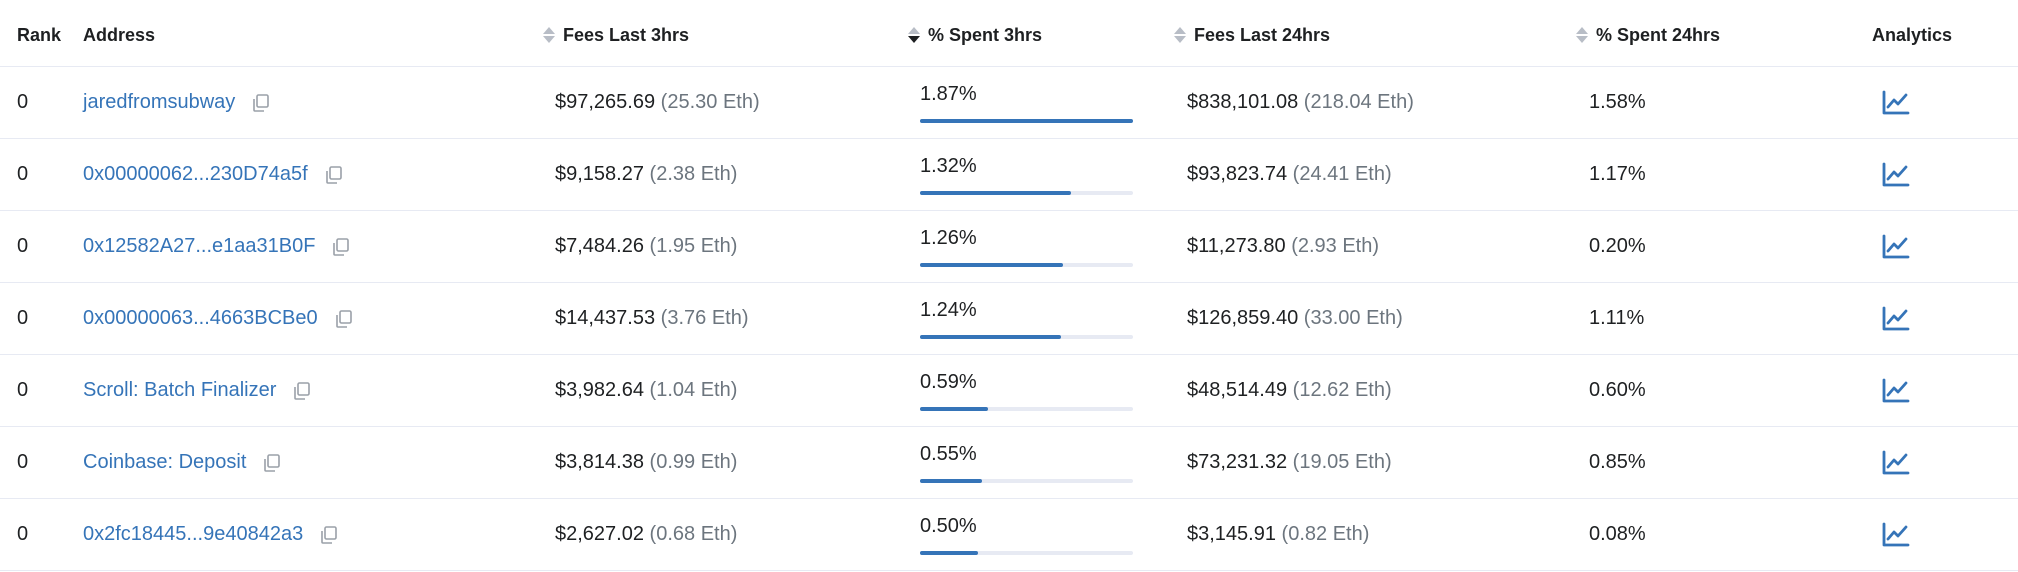  Describe the element at coordinates (199, 246) in the screenshot. I see `address-link: 0x12582A27...e1aa31B0F` at that location.